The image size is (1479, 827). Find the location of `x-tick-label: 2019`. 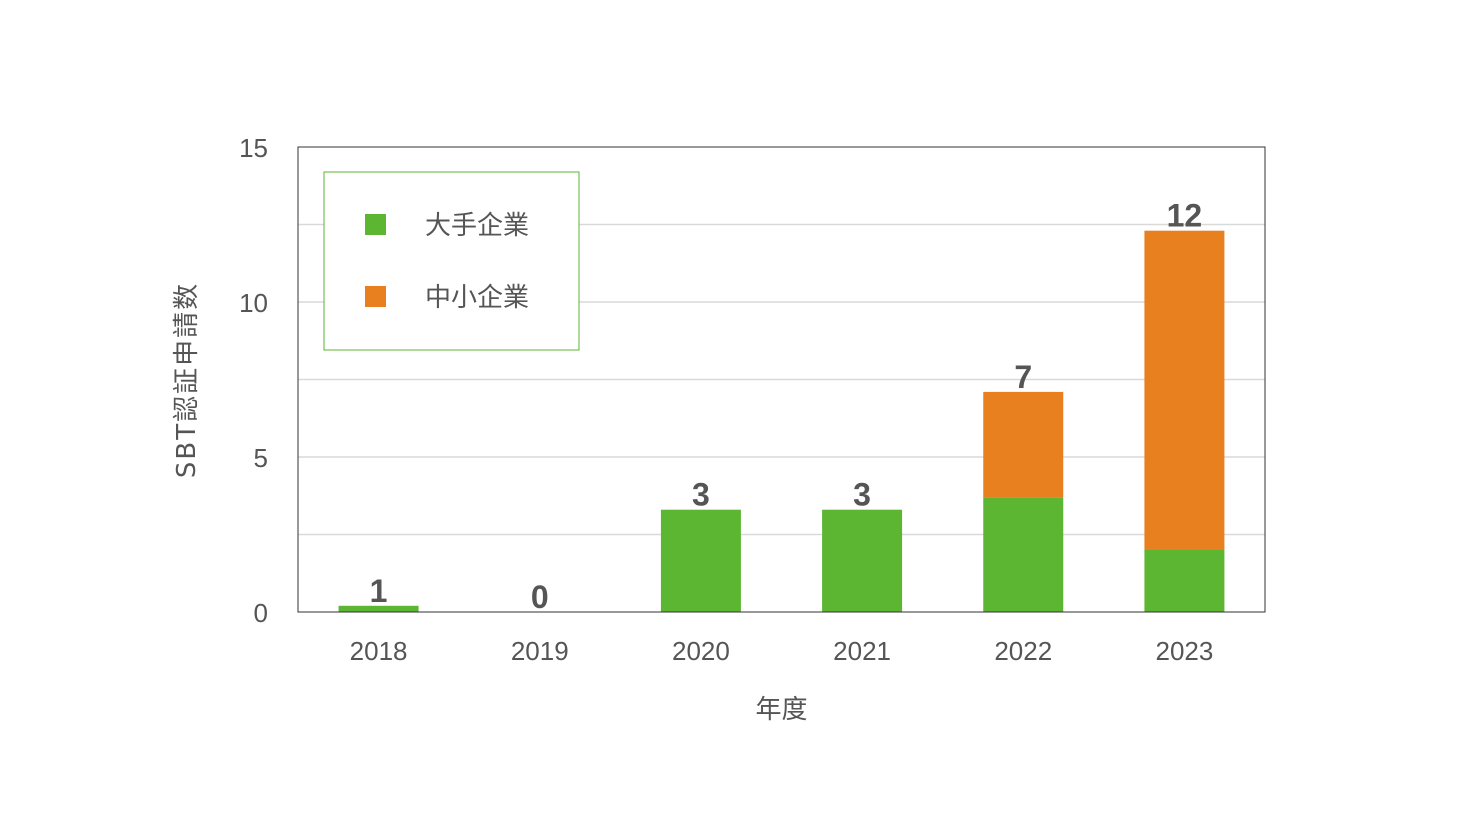

x-tick-label: 2019 is located at coordinates (540, 651).